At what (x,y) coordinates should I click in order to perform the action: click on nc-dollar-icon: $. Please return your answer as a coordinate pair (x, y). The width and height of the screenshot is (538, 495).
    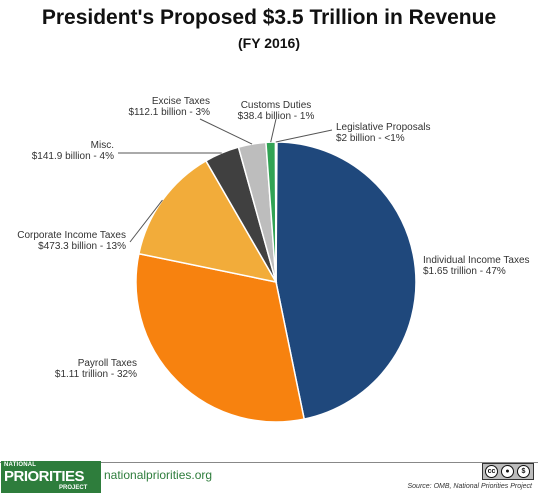
    Looking at the image, I should click on (523, 471).